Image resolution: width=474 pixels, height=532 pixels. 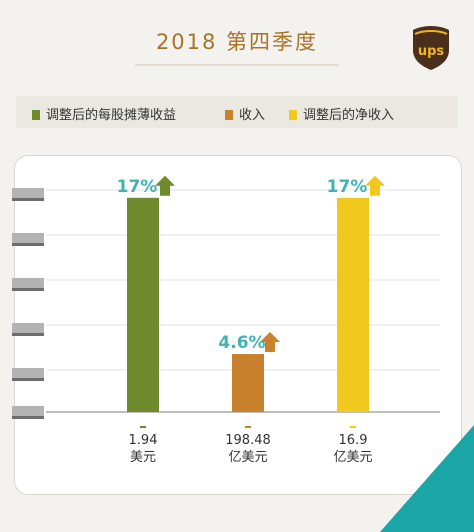 What do you see at coordinates (111, 115) in the screenshot?
I see `legend-label: 调整后的每股摊薄收益` at bounding box center [111, 115].